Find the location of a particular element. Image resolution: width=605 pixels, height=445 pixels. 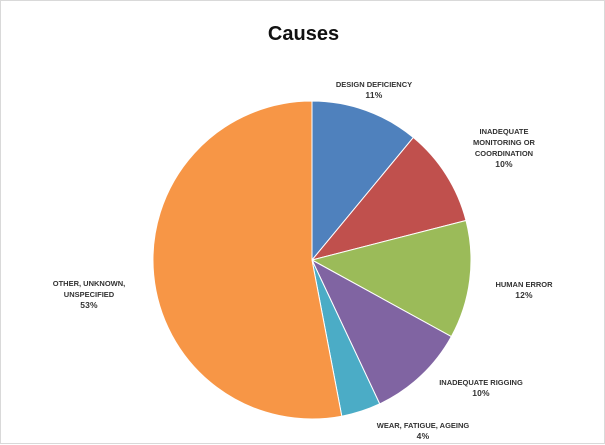

chart-title: Causes is located at coordinates (303, 34).